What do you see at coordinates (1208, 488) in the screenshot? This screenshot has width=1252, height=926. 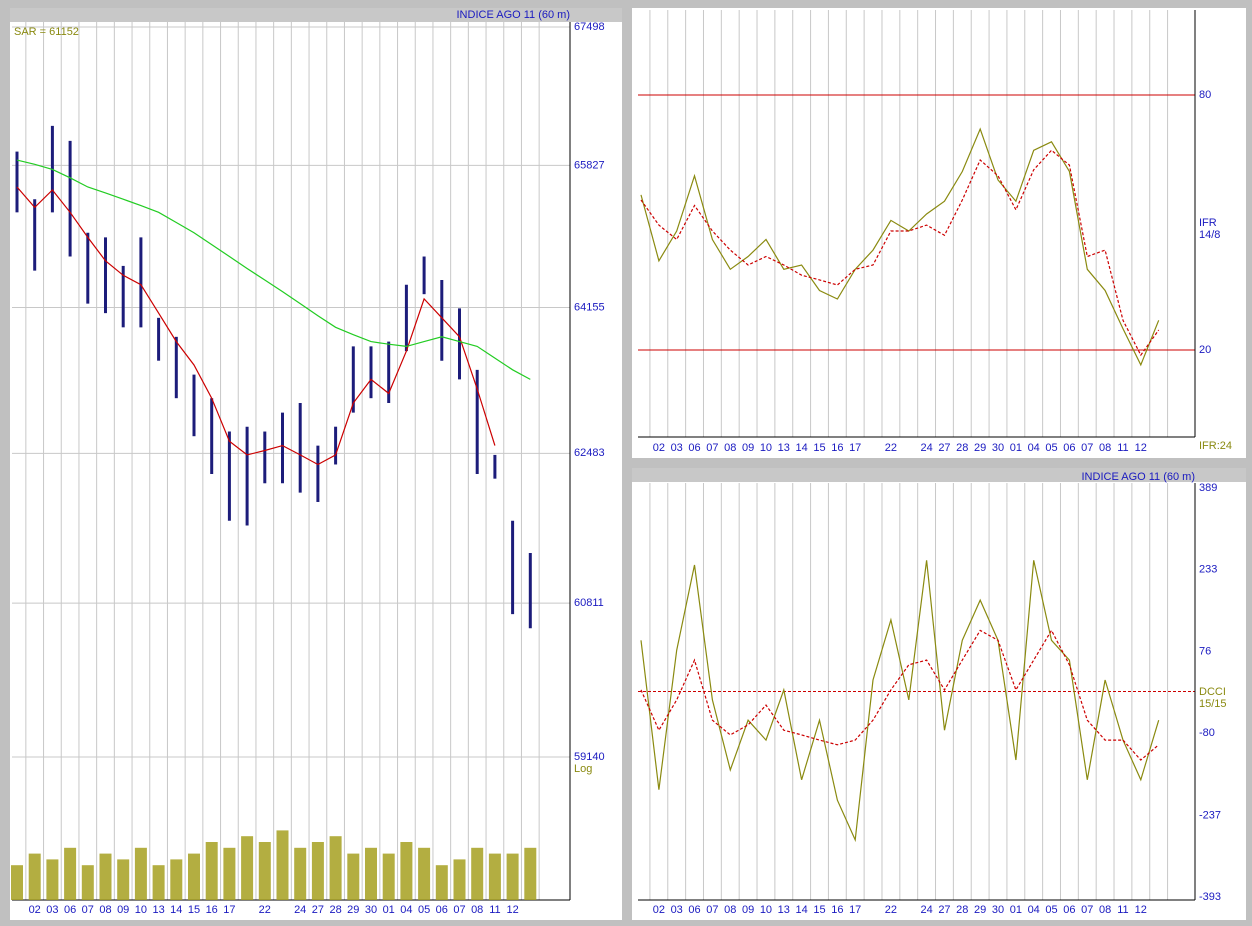 I see `y-tick-label: 389` at bounding box center [1208, 488].